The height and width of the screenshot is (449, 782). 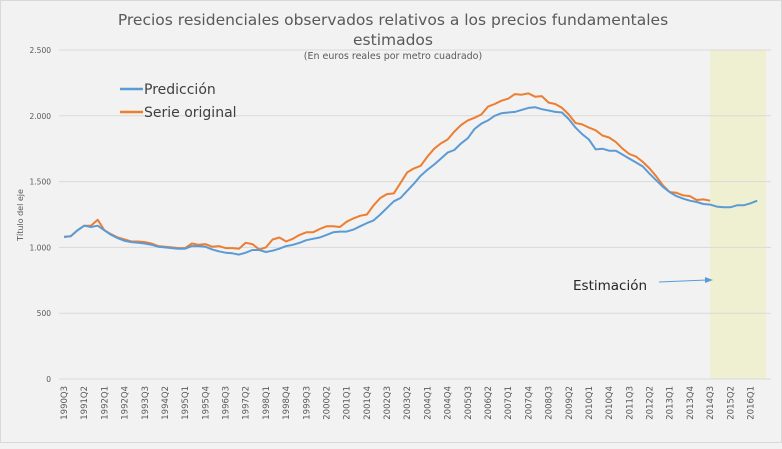 I want to click on y-tick-label: 2.500, so click(x=41, y=50).